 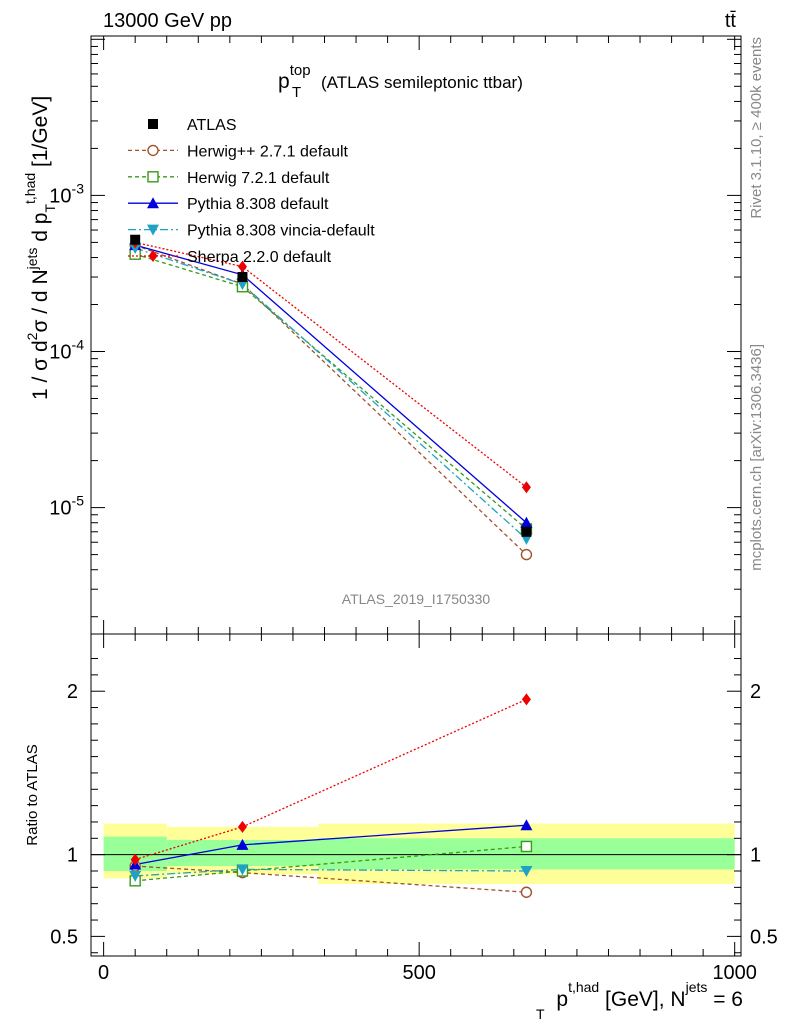 I want to click on ratio-y-tick-label-right: 0.5, so click(x=764, y=937).